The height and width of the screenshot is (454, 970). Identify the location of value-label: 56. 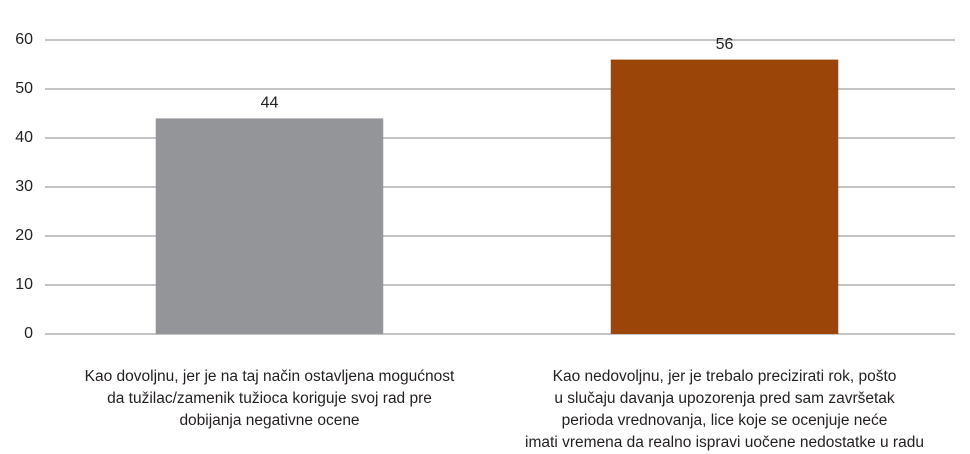
(725, 44).